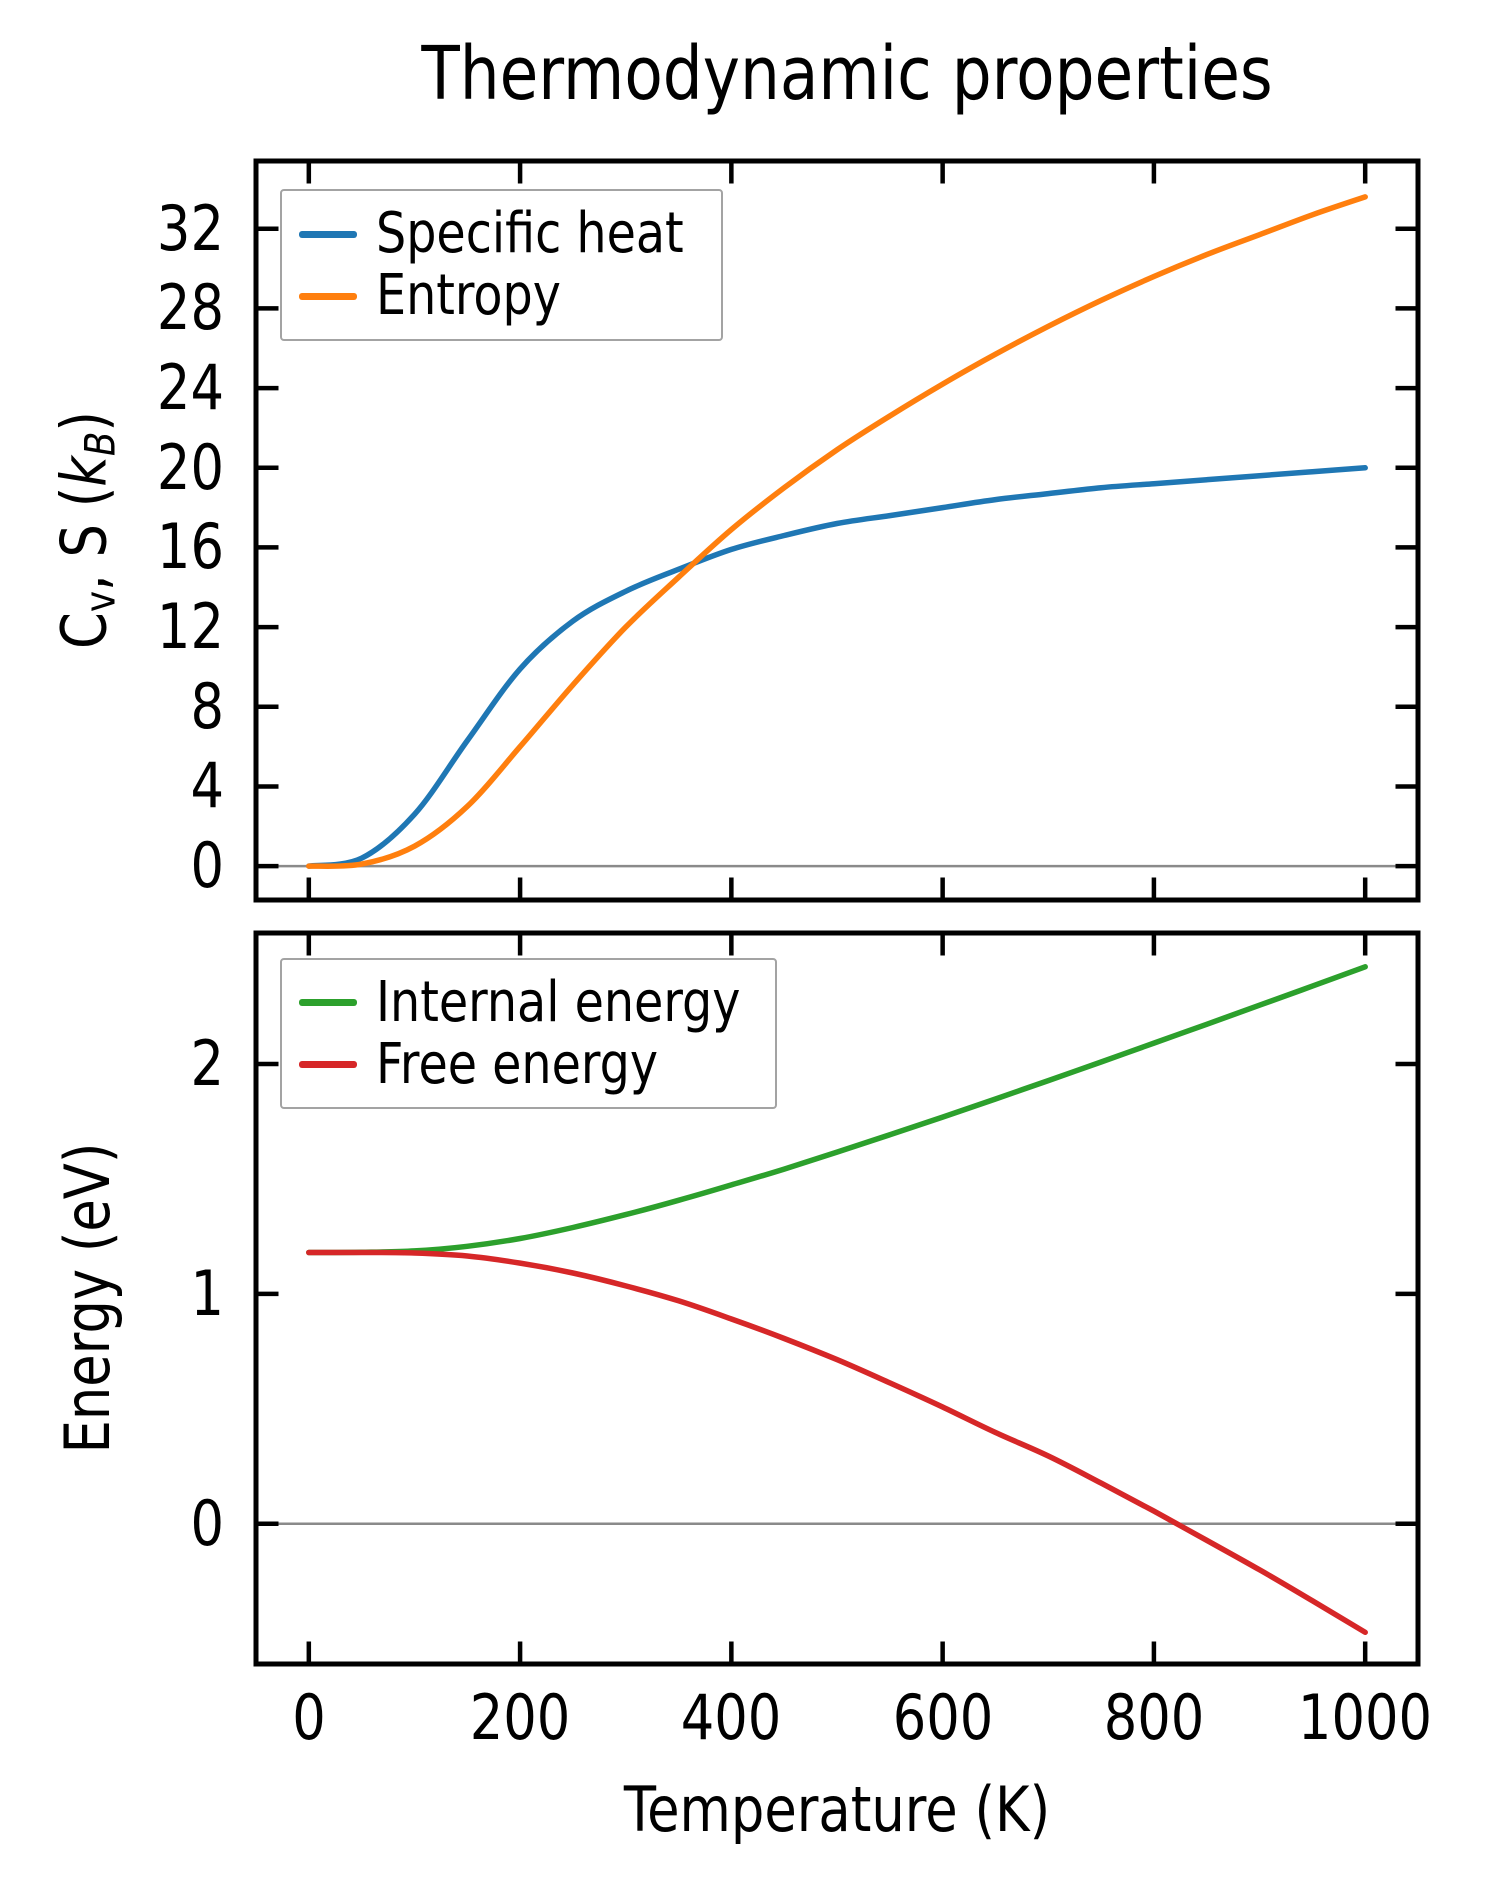 Image resolution: width=1499 pixels, height=1901 pixels. Describe the element at coordinates (520, 1717) in the screenshot. I see `x-tick-label-200: 200` at that location.